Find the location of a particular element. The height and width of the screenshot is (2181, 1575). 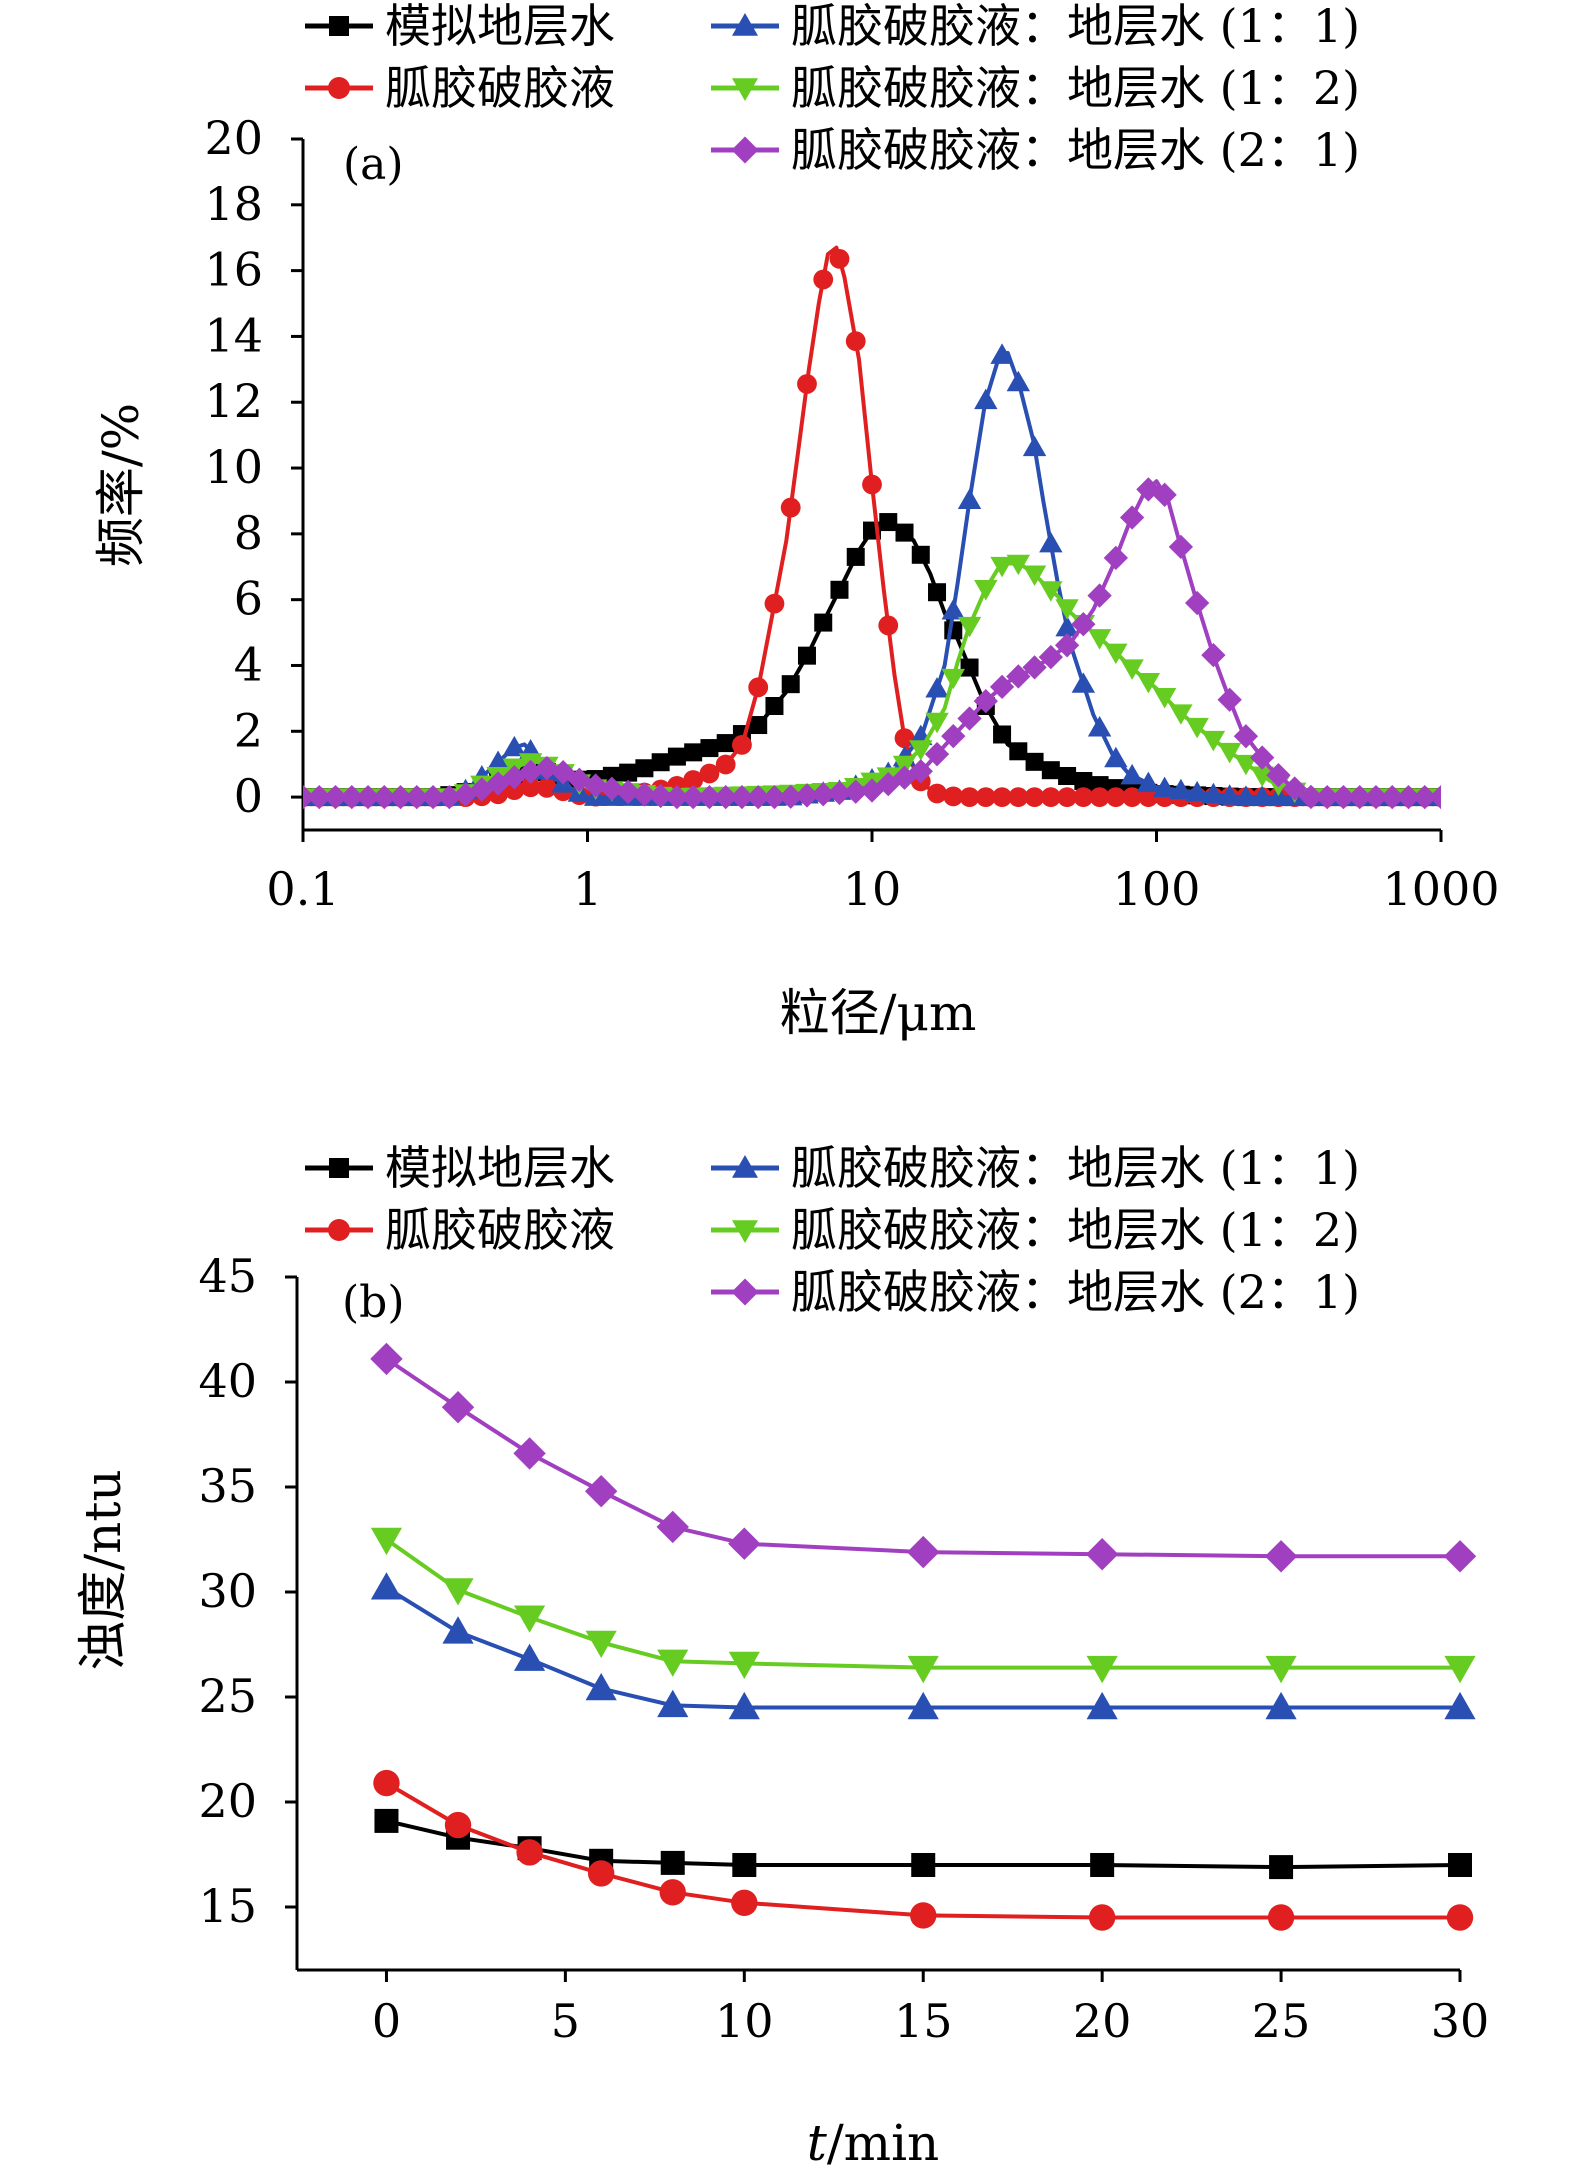

x-tick-label: 100 is located at coordinates (1157, 889).